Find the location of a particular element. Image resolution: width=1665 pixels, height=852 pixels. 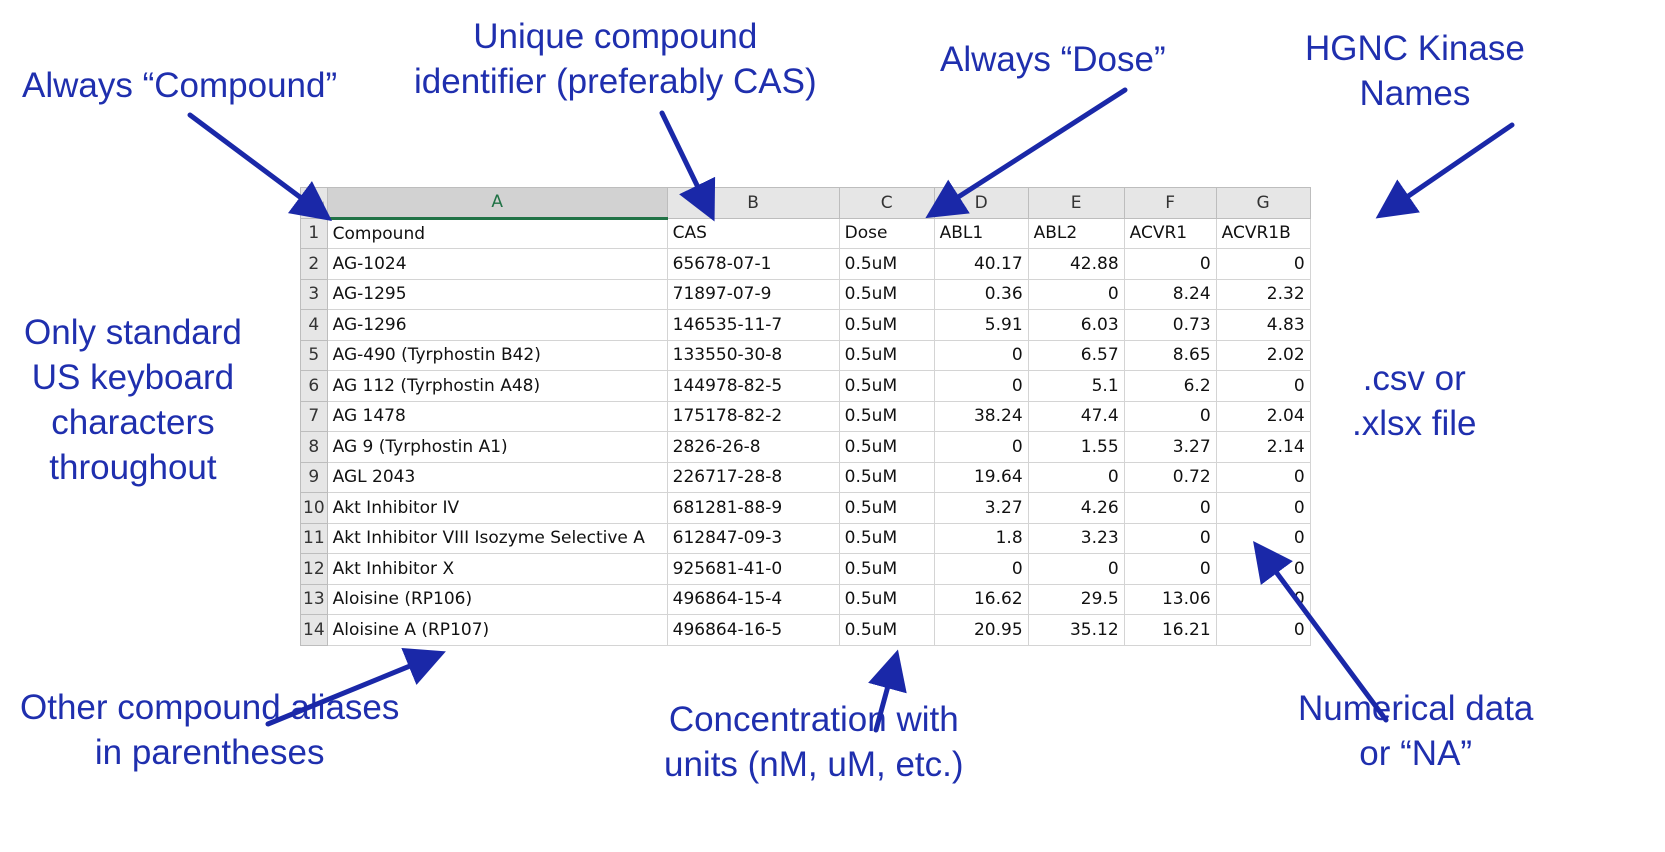

cell-c8: 0.5uM is located at coordinates (886, 447).